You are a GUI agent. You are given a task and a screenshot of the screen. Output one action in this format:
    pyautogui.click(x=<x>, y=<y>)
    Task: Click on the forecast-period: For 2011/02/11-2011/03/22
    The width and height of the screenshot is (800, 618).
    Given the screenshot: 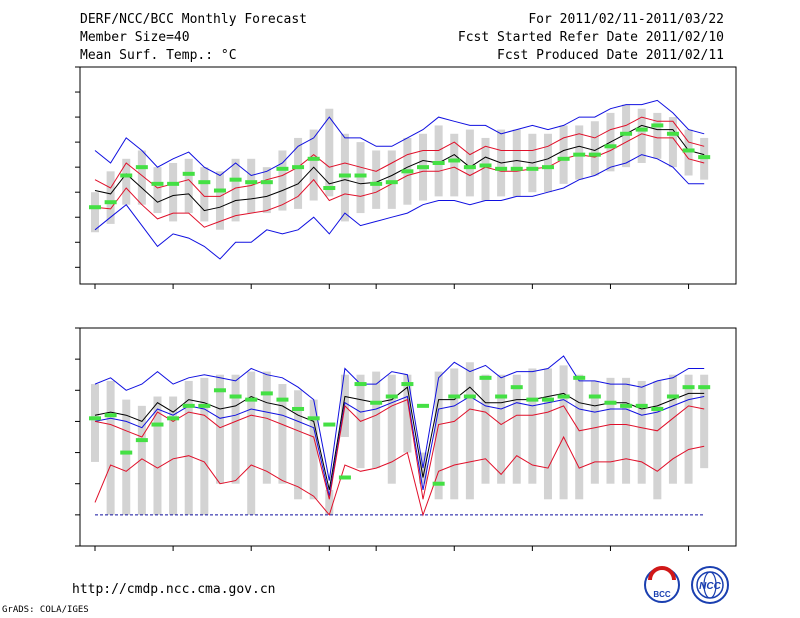 What is the action you would take?
    pyautogui.click(x=626, y=19)
    